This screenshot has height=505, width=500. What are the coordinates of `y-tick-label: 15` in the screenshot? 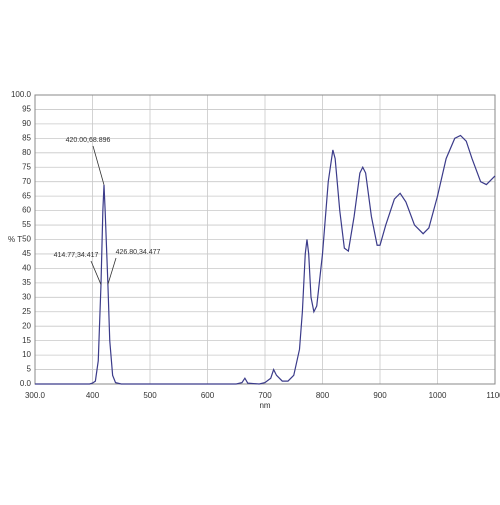 It's located at (26, 340).